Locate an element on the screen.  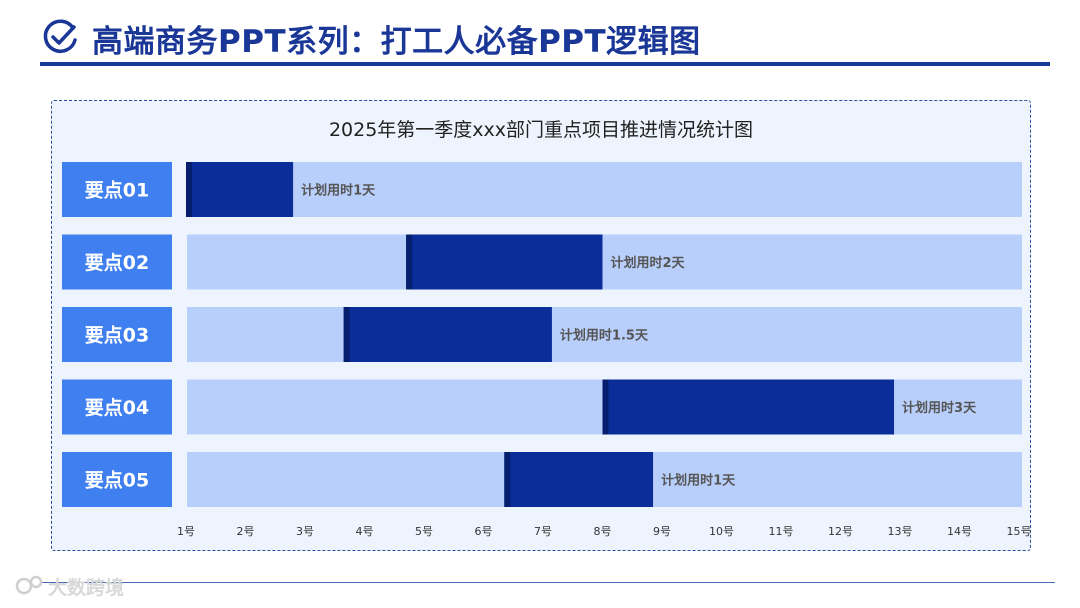
x-tick-label: 3号 is located at coordinates (305, 531).